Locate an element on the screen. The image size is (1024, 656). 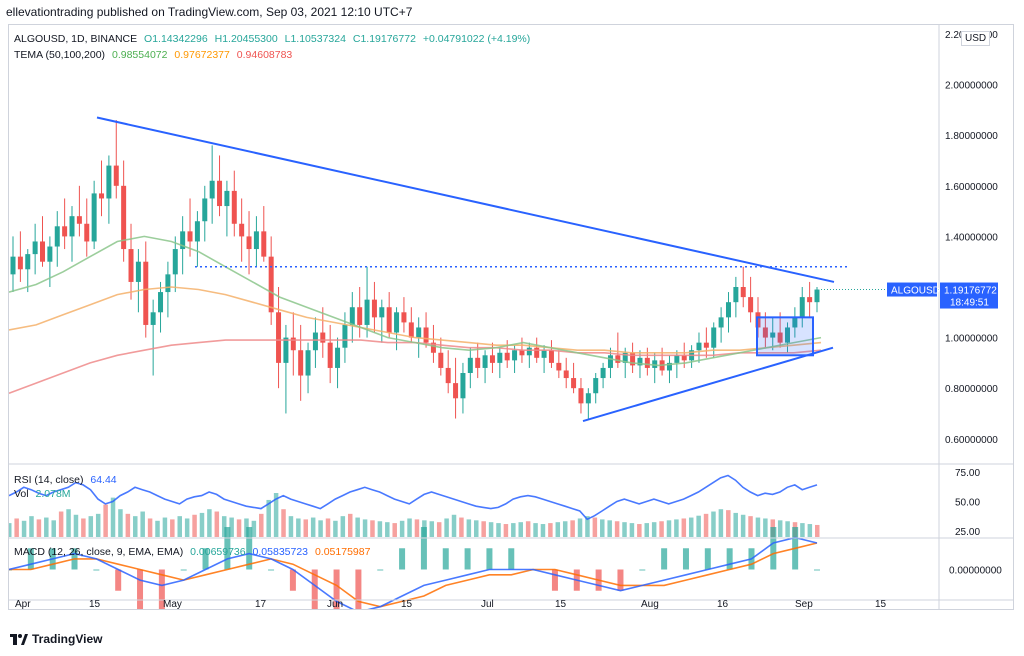
macd-line is located at coordinates (413, 574).